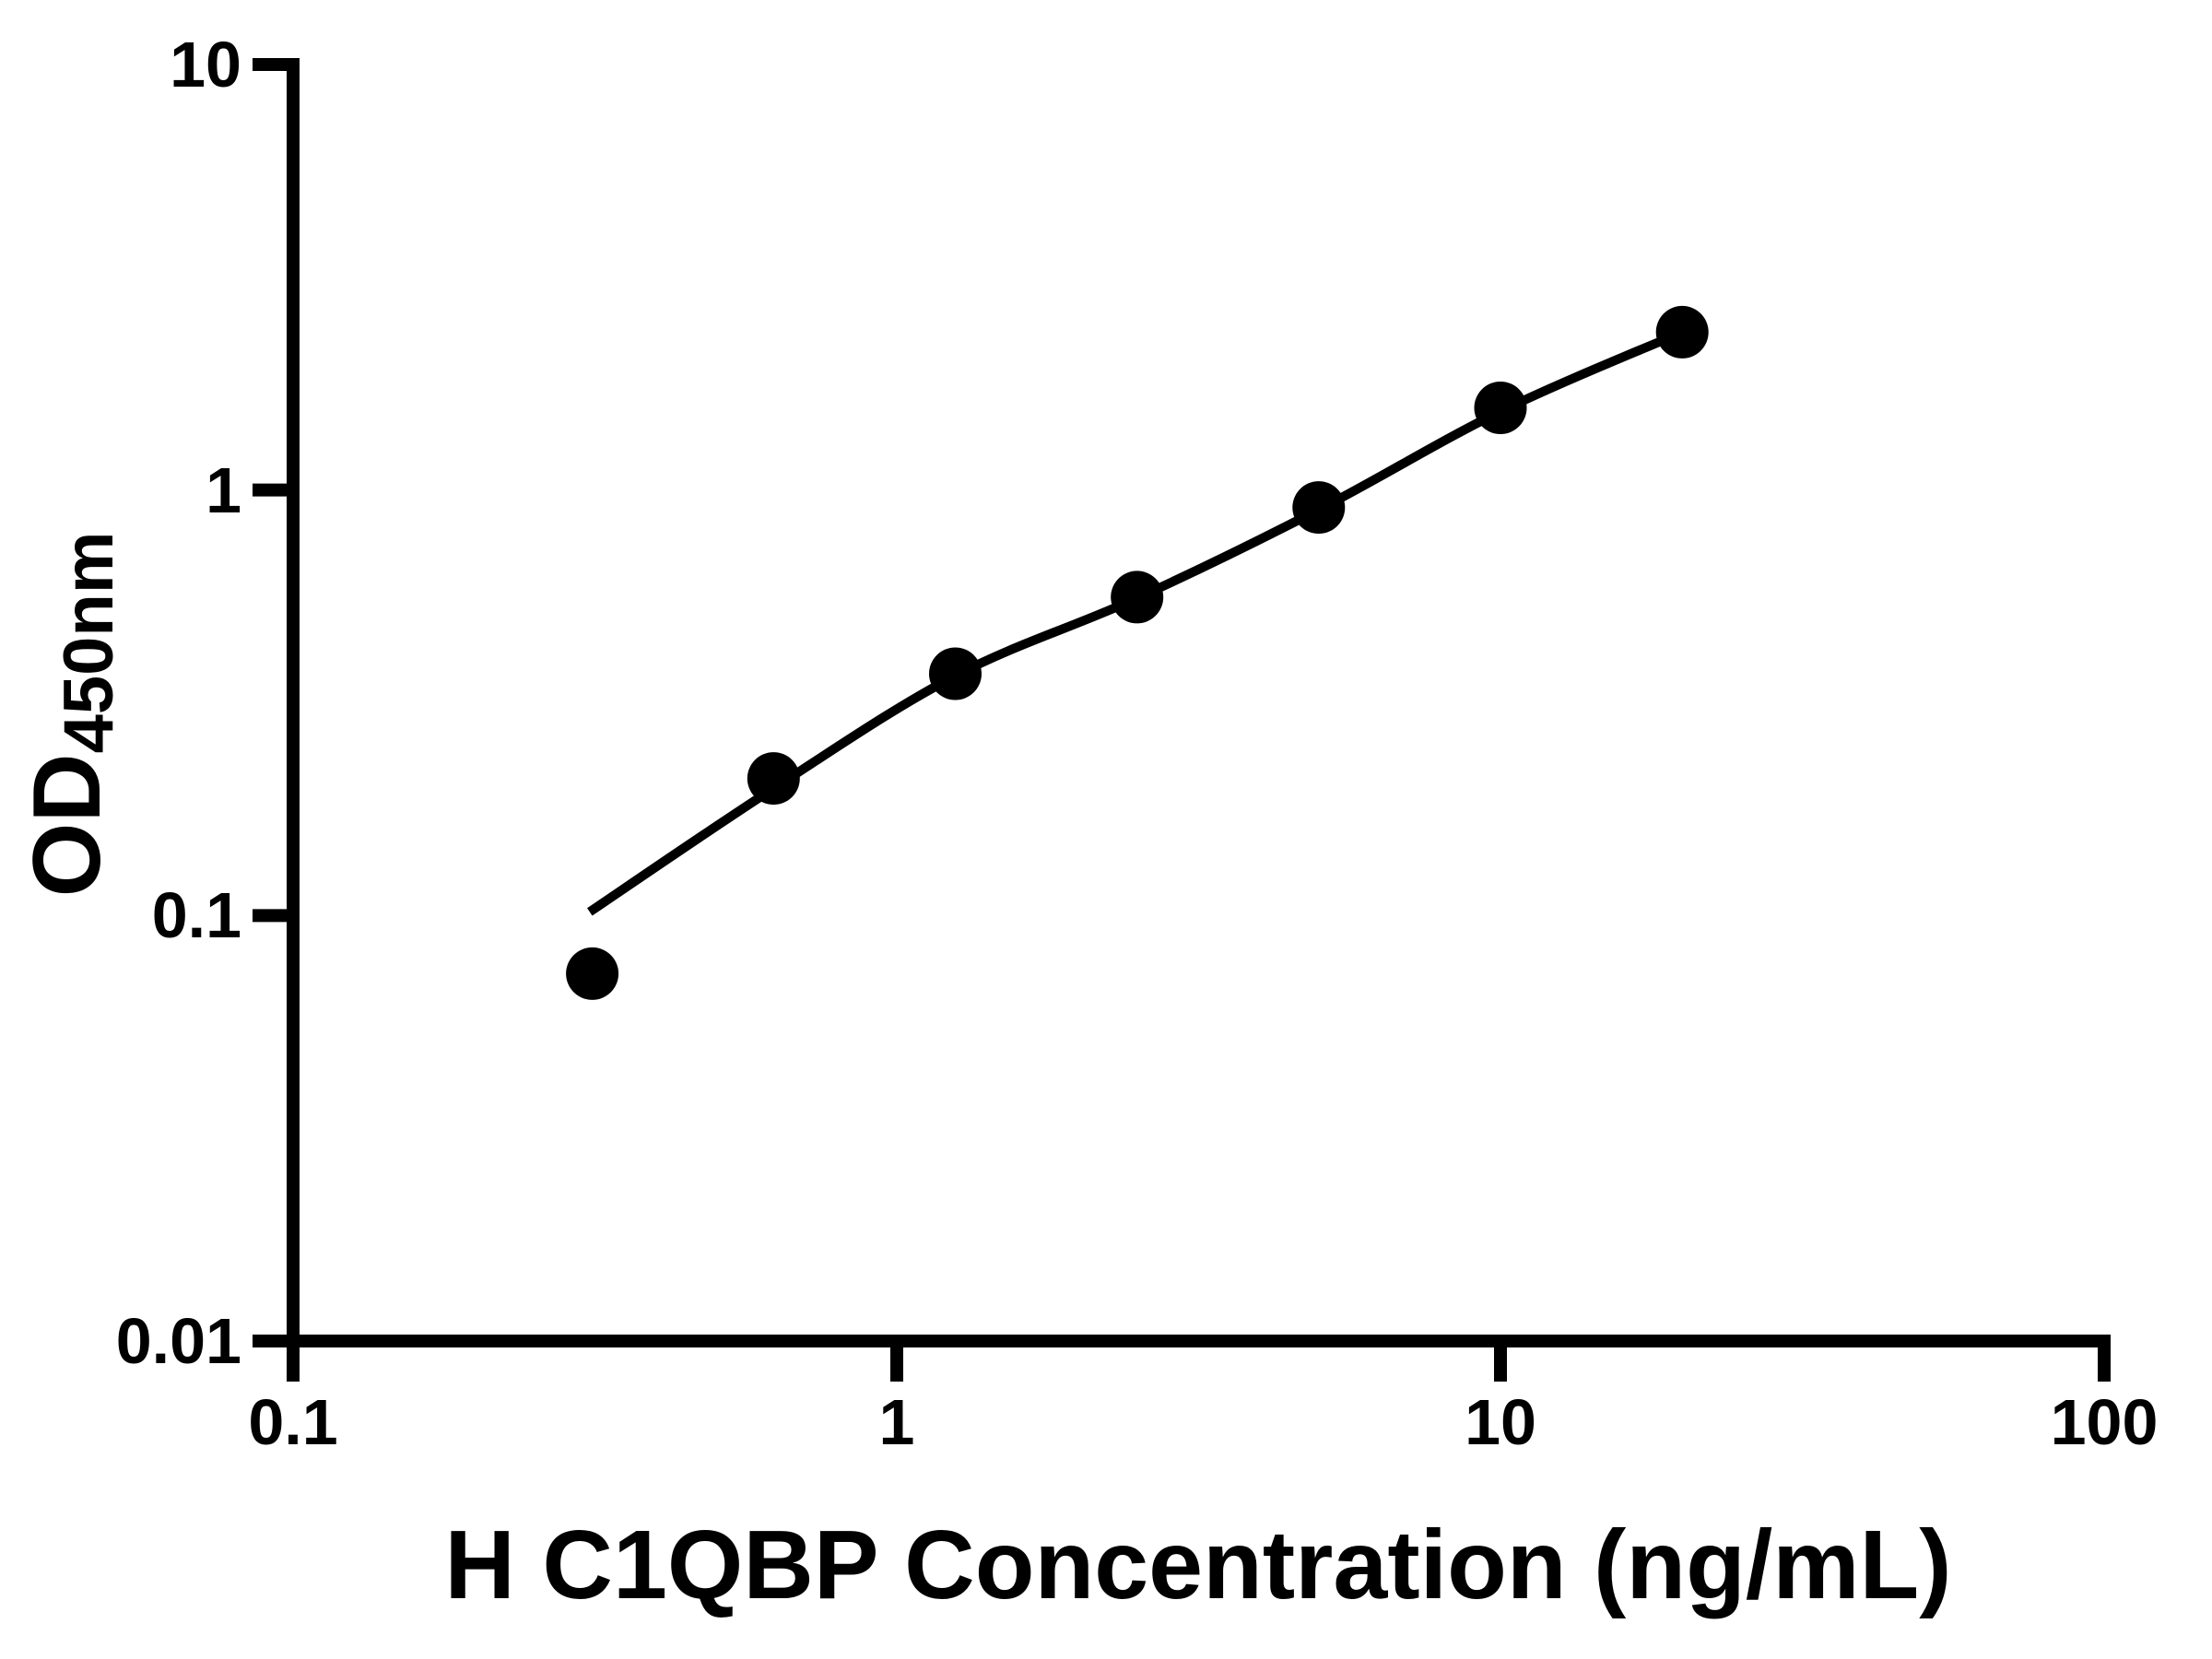 This screenshot has height=1659, width=2212. What do you see at coordinates (773, 779) in the screenshot?
I see `data-point-0.625` at bounding box center [773, 779].